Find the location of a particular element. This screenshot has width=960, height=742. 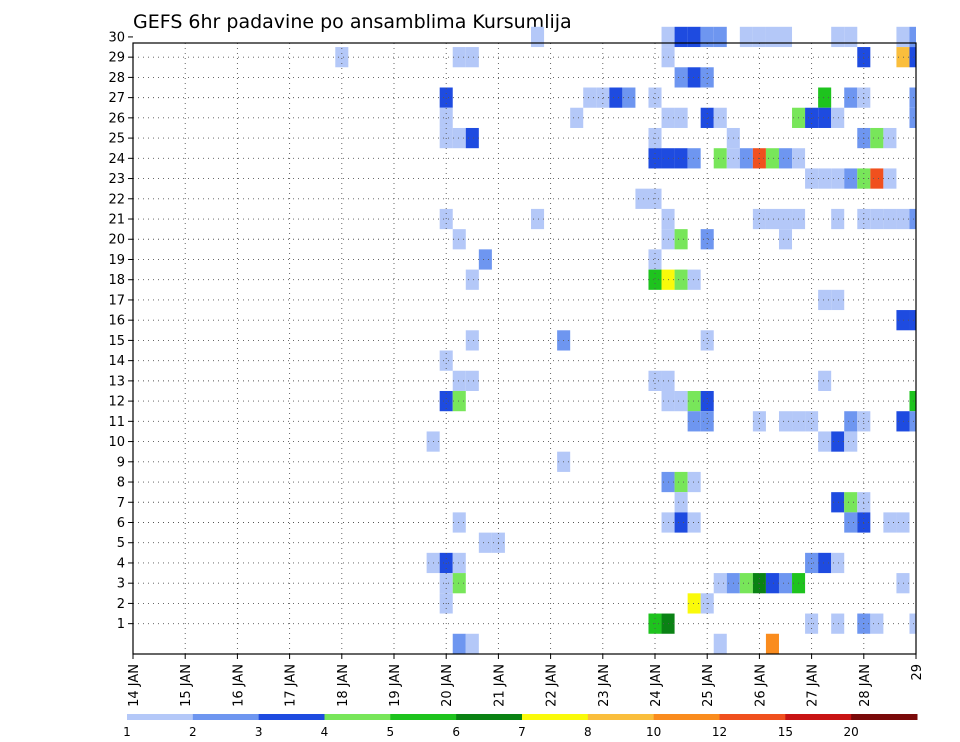

y-tick-label: 9 is located at coordinates (121, 462).